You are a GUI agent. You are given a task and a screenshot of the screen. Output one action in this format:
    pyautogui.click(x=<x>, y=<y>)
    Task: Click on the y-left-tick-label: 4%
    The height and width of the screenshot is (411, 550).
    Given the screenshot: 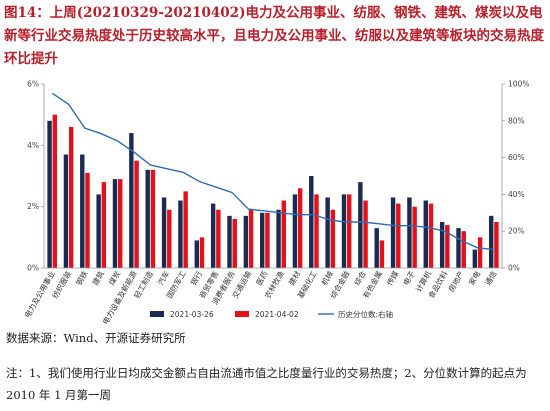 What is the action you would take?
    pyautogui.click(x=33, y=145)
    